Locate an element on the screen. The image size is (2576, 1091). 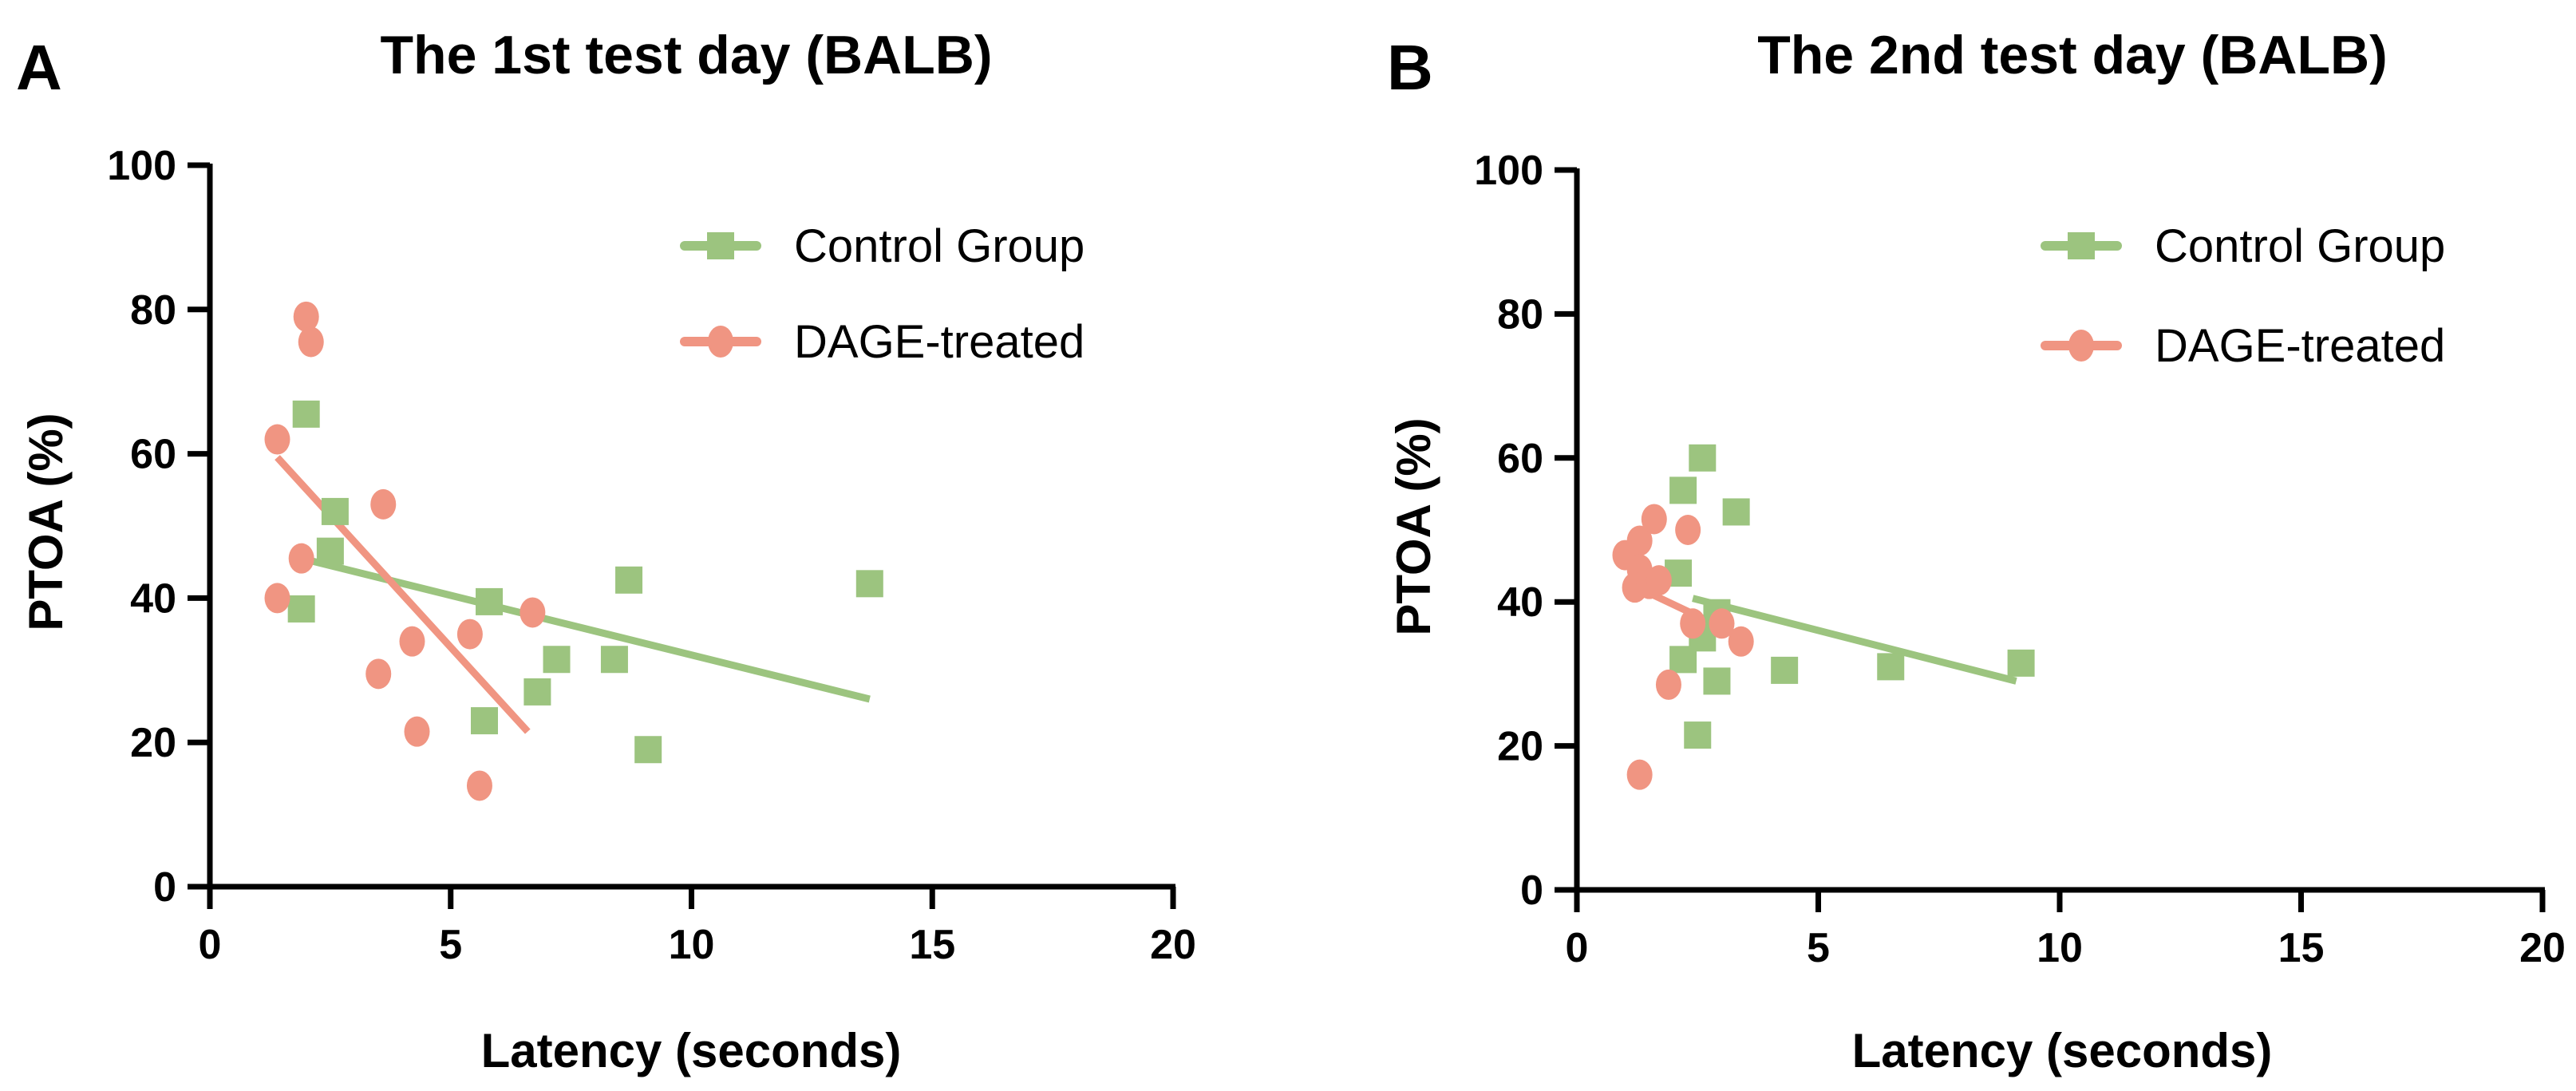
chart-a-legend-item-dage: DAGE-treated is located at coordinates (882, 342).